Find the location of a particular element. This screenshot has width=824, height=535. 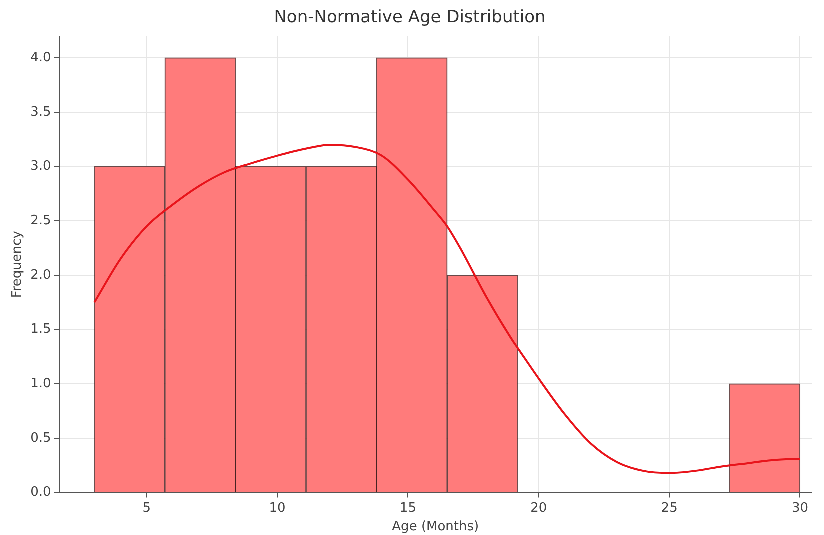

x-tick-label: 20 is located at coordinates (539, 508).